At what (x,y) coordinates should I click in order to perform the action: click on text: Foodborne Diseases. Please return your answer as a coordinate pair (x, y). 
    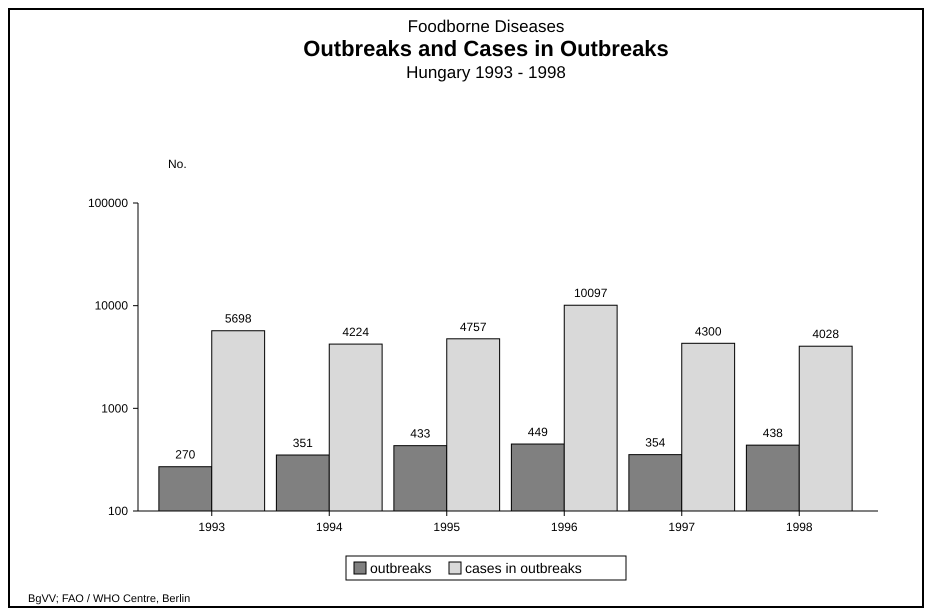
    Looking at the image, I should click on (486, 26).